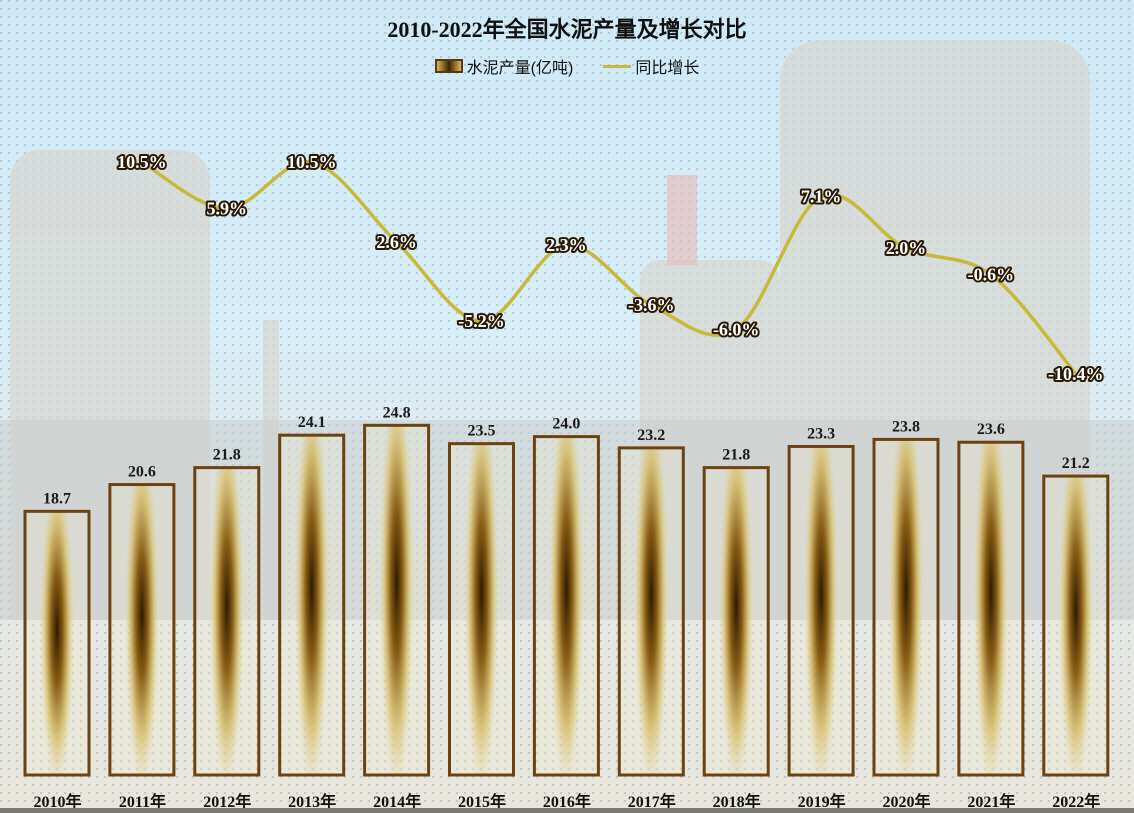 The width and height of the screenshot is (1134, 813). I want to click on bar-2014年, so click(397, 600).